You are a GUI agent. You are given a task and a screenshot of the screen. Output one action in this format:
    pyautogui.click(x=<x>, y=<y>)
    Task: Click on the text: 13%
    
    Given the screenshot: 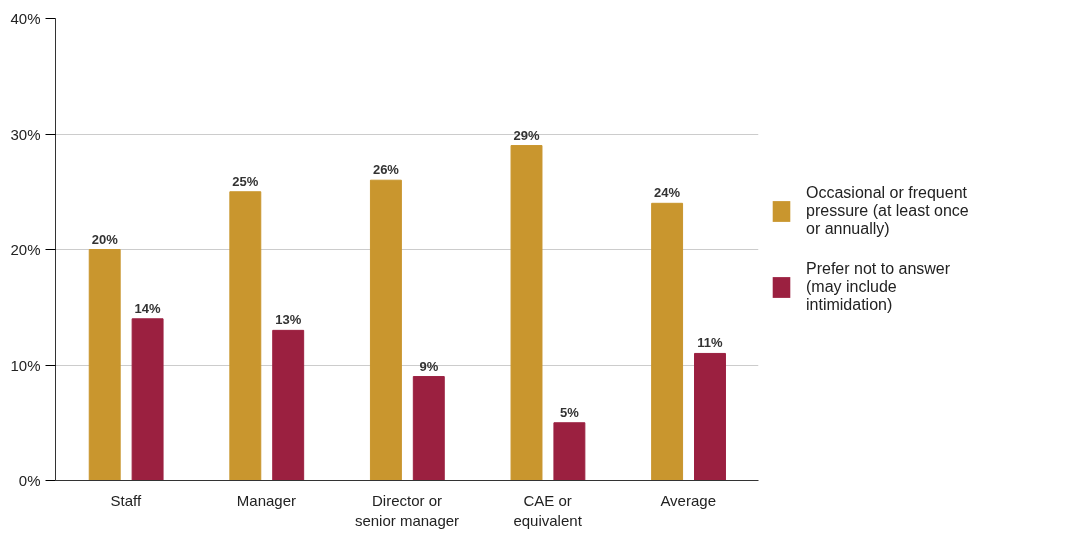 What is the action you would take?
    pyautogui.click(x=288, y=320)
    